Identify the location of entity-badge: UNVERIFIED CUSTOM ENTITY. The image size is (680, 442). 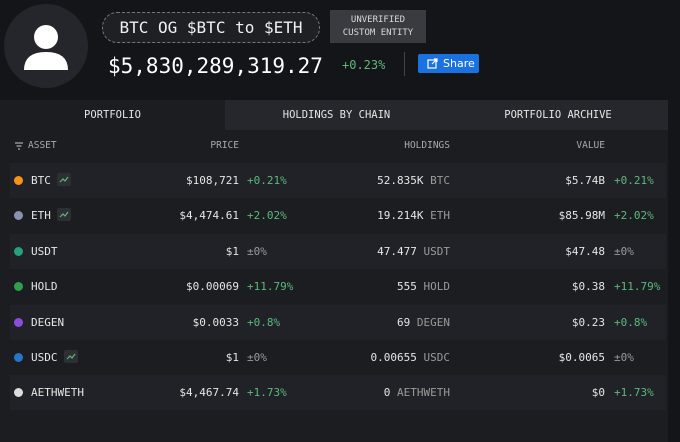
(378, 26).